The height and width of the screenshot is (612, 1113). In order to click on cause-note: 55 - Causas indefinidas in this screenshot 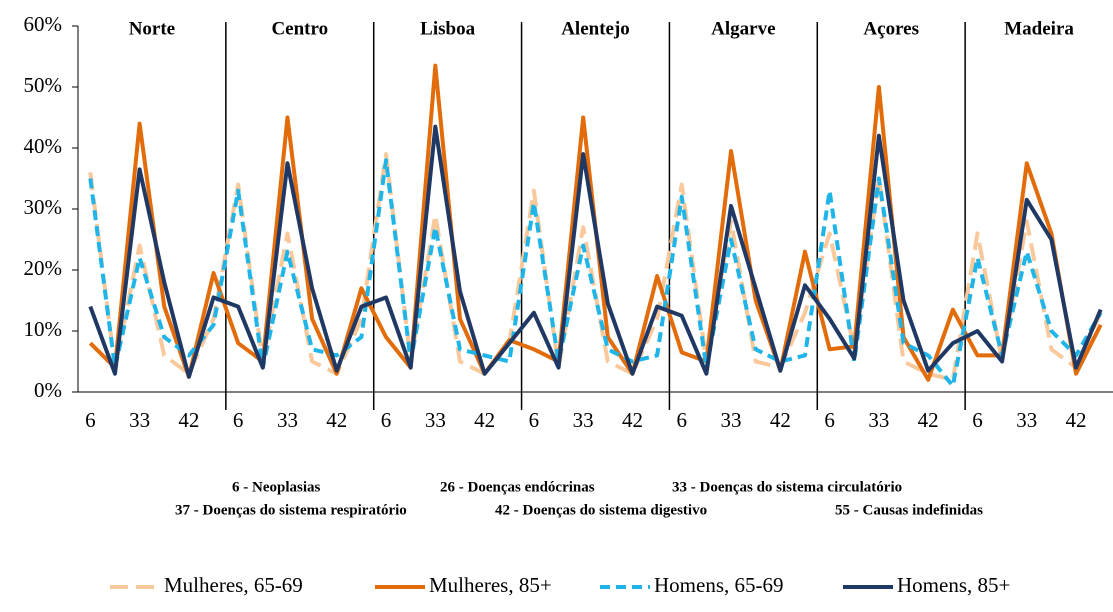, I will do `click(909, 510)`.